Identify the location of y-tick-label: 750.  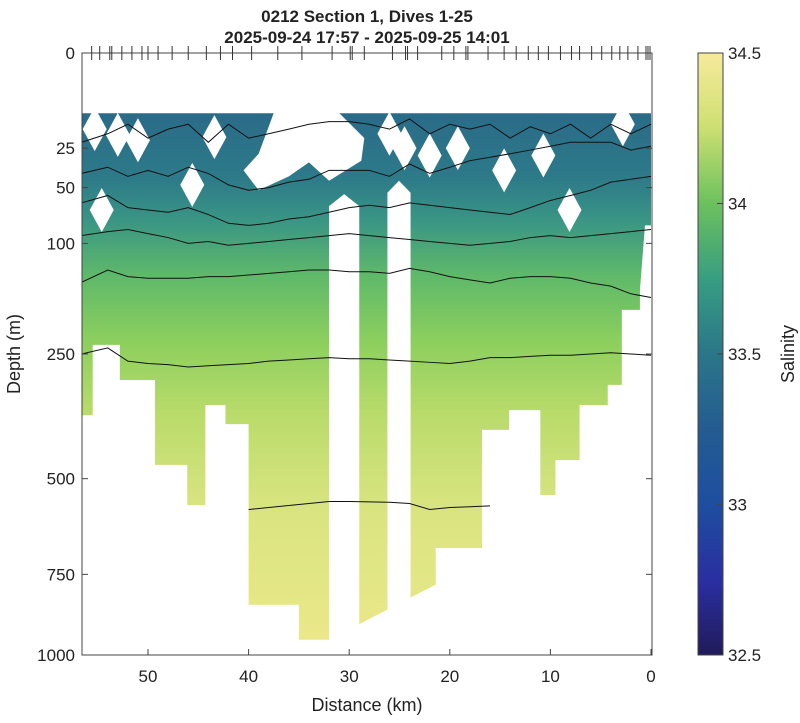
(61, 574).